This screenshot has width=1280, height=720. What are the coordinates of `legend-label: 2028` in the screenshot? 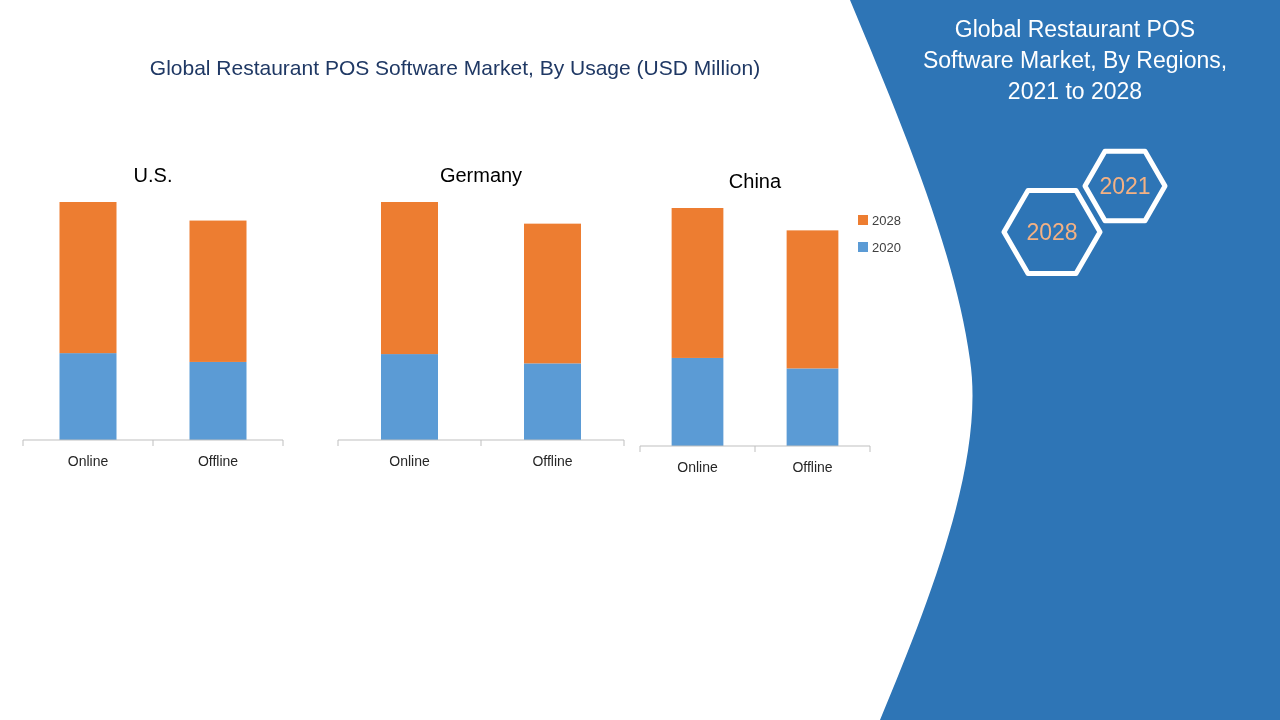 It's located at (886, 220).